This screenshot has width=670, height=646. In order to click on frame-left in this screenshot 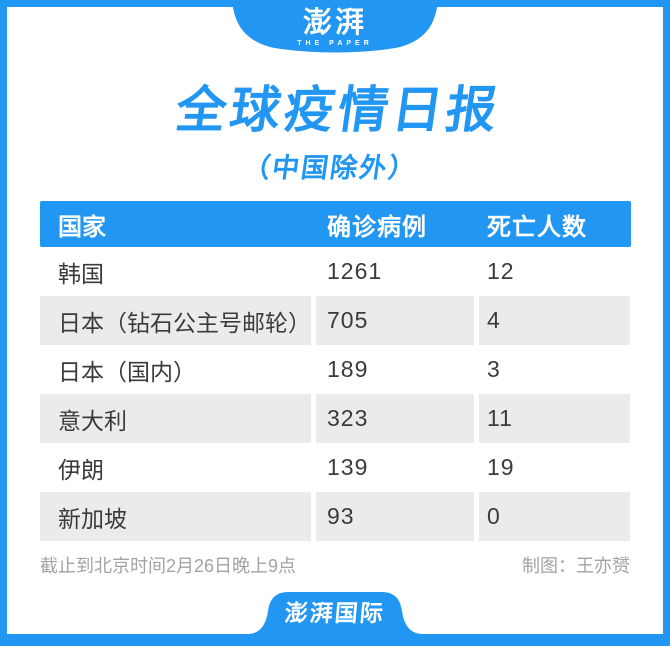, I will do `click(3, 323)`.